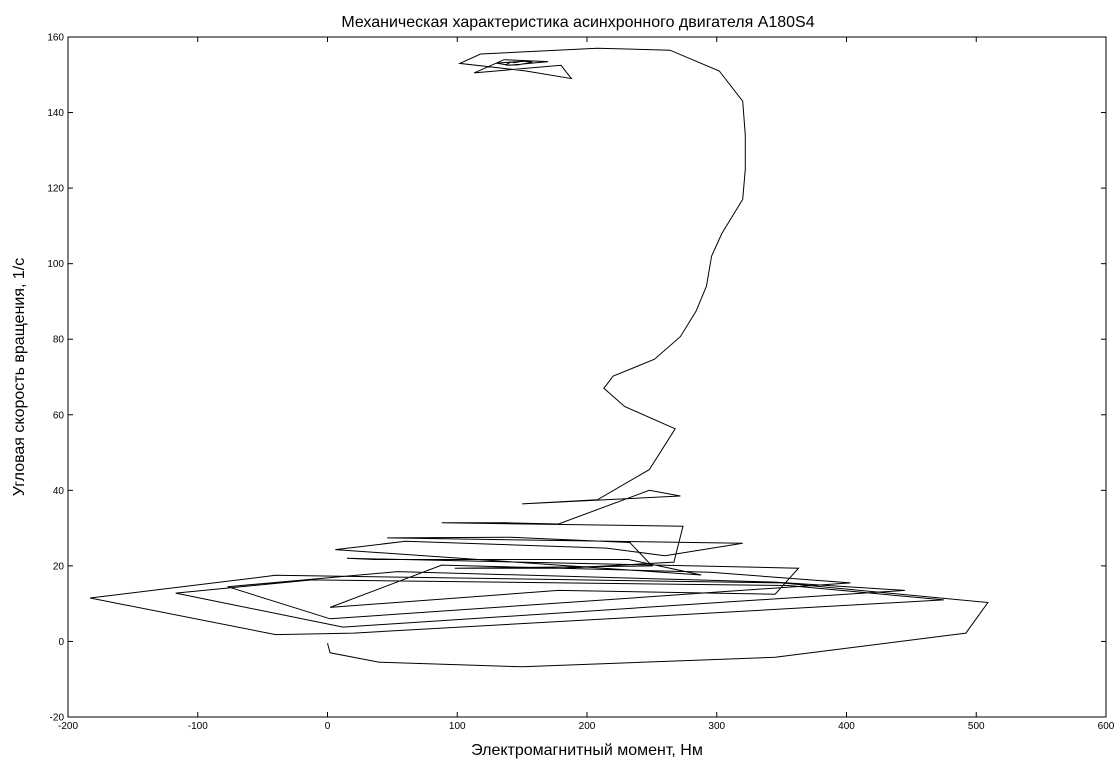 The image size is (1118, 764). Describe the element at coordinates (198, 726) in the screenshot. I see `x-tick-label: -100` at that location.